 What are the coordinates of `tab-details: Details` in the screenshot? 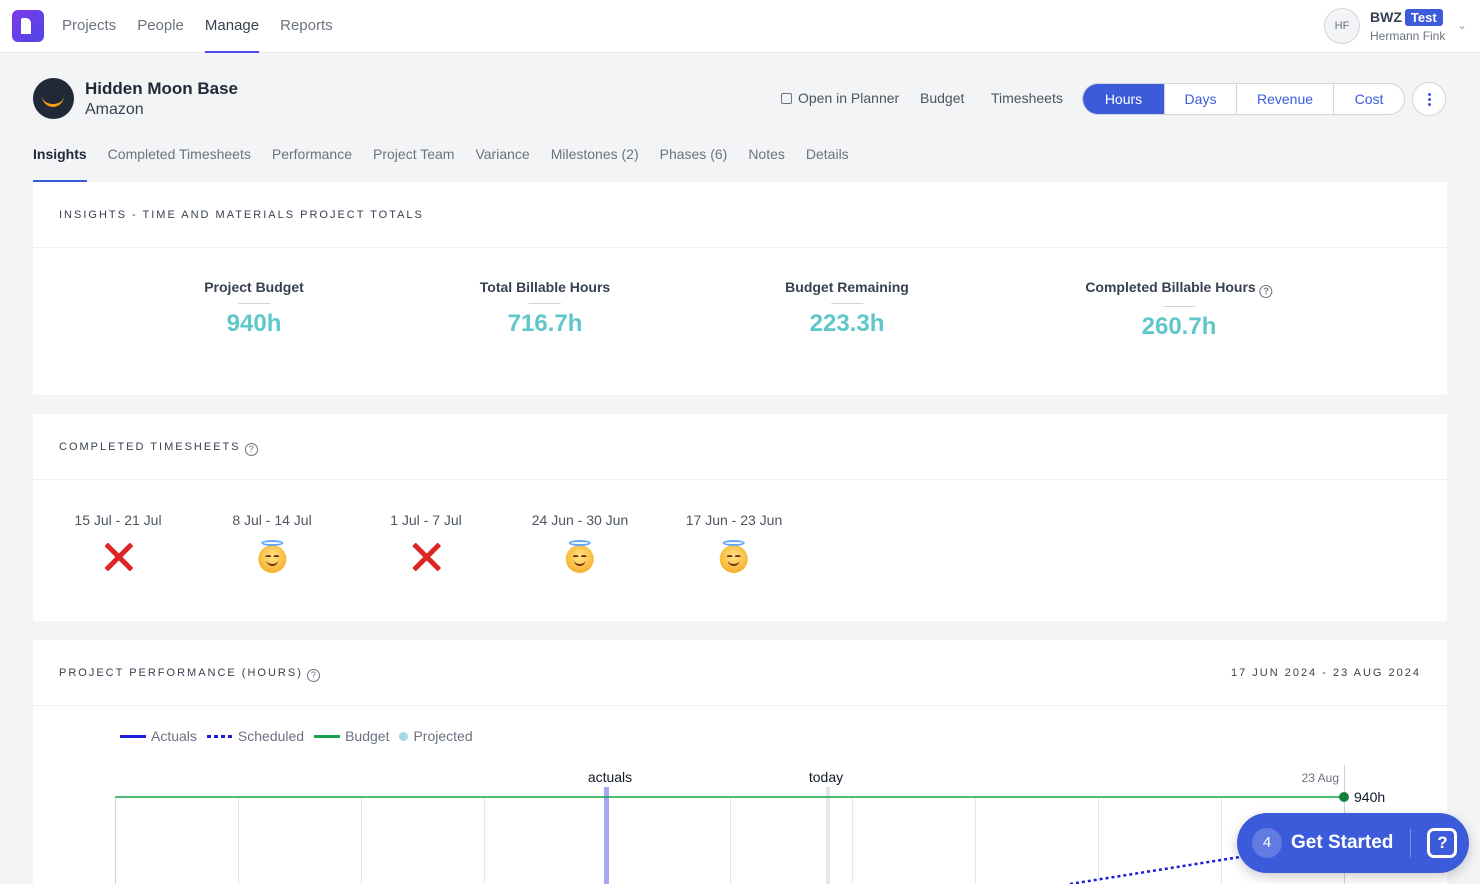 It's located at (827, 154).